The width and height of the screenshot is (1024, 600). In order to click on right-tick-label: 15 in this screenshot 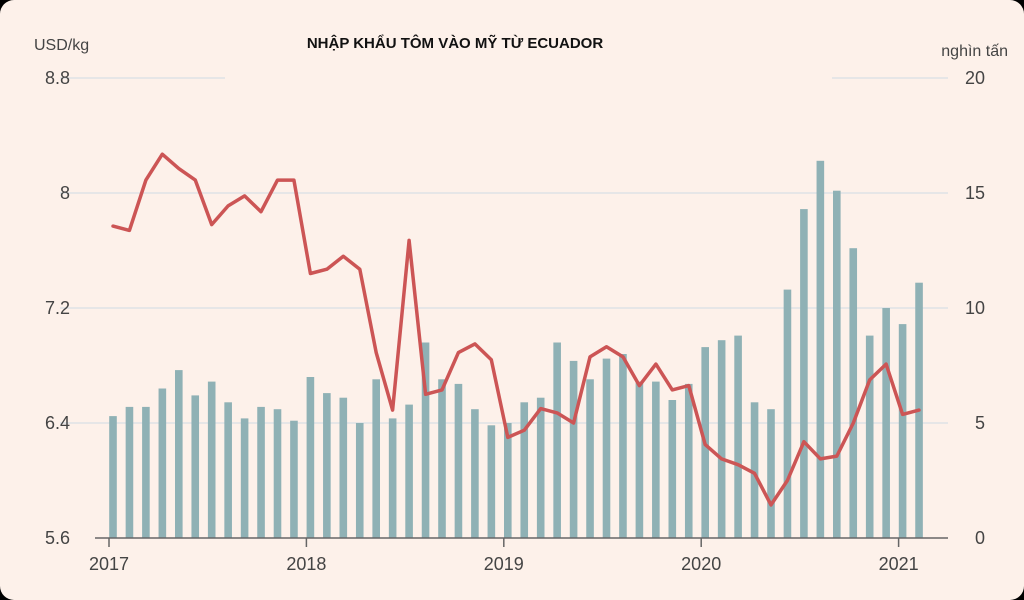, I will do `click(975, 193)`.